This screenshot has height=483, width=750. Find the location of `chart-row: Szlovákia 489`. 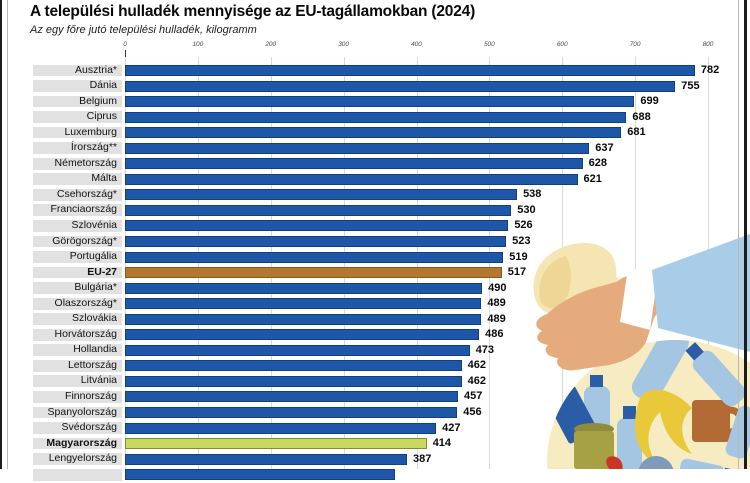

chart-row: Szlovákia 489 is located at coordinates (375, 320).